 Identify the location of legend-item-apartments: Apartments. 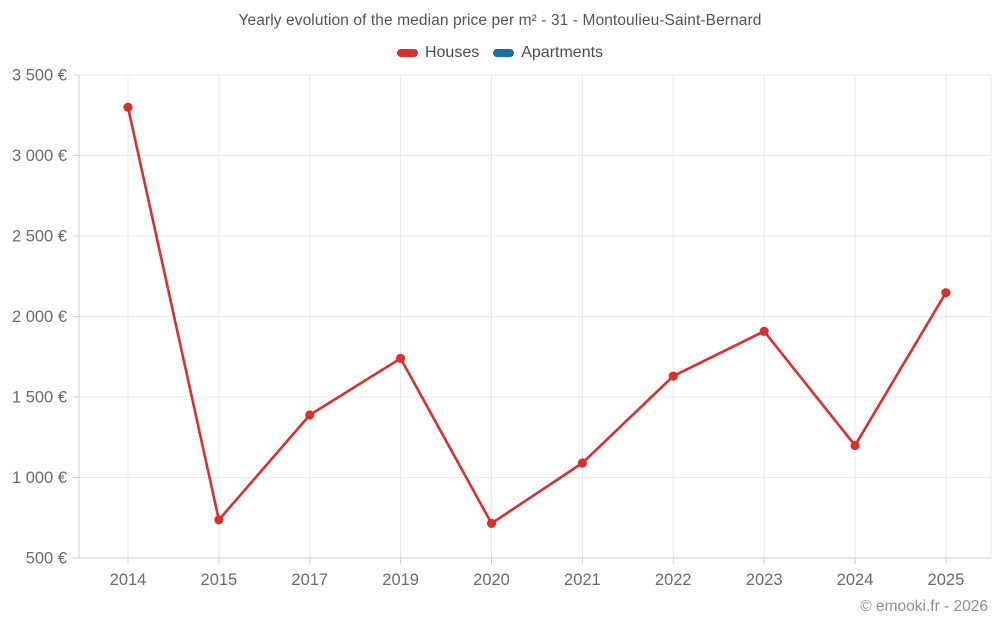
(548, 53).